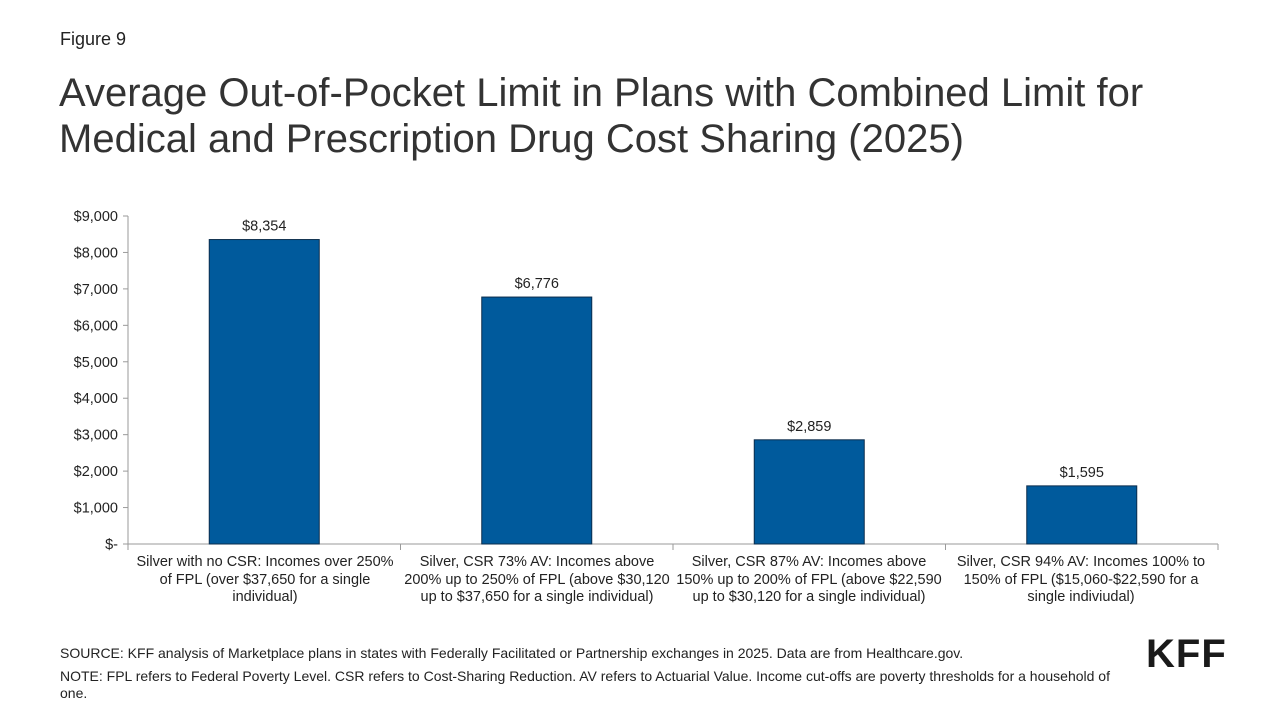 The width and height of the screenshot is (1280, 720). What do you see at coordinates (1186, 654) in the screenshot?
I see `kff-logo: KFF` at bounding box center [1186, 654].